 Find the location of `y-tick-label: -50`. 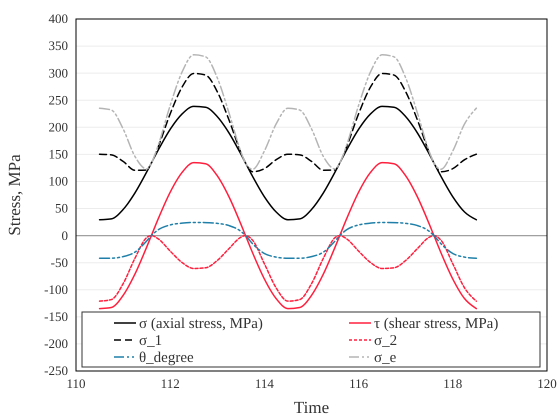

y-tick-label: -50 is located at coordinates (59, 262).